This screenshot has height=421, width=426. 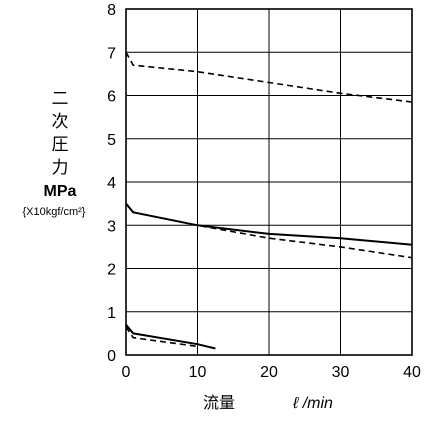 What do you see at coordinates (219, 402) in the screenshot?
I see `x-label-text: 流量` at bounding box center [219, 402].